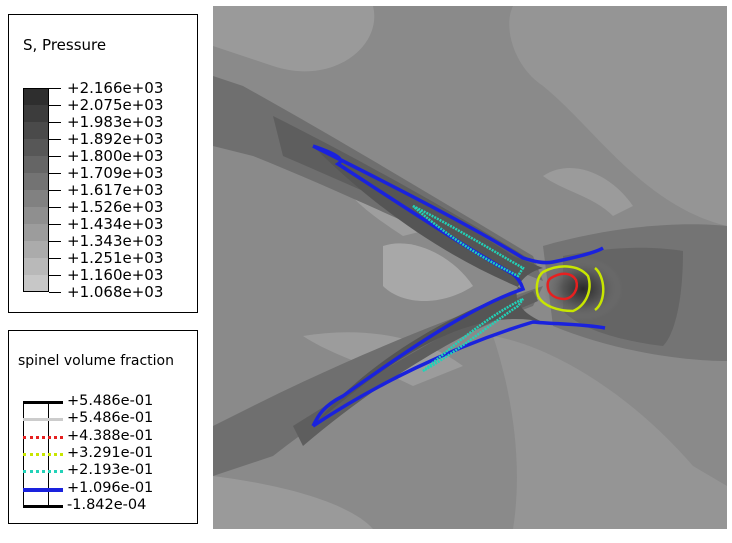 The width and height of the screenshot is (732, 543). What do you see at coordinates (110, 470) in the screenshot?
I see `spinel-value-label: +2.193e-01` at bounding box center [110, 470].